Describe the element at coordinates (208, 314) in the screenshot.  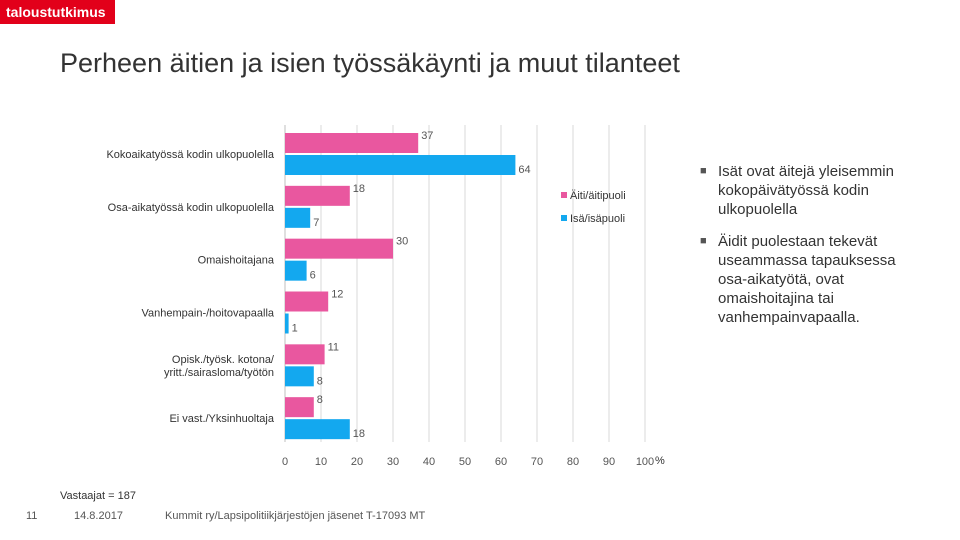
I see `category-label: Vanhempain-/hoitovapaalla` at that location.